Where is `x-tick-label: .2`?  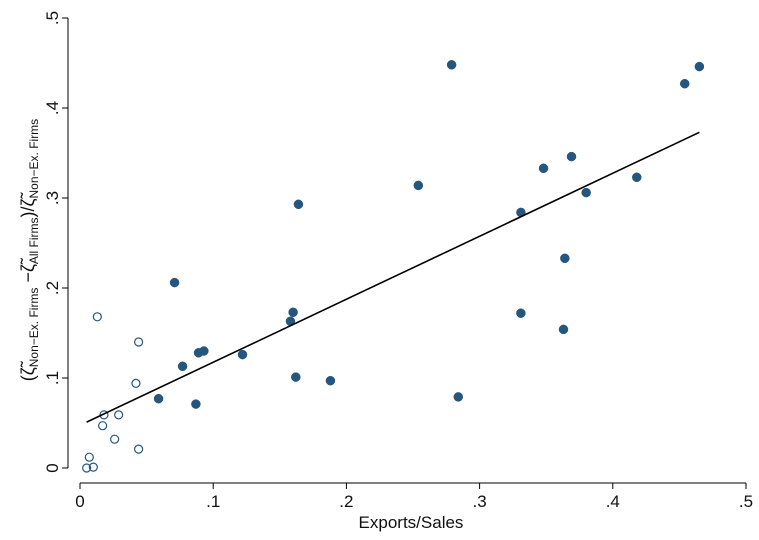
x-tick-label: .2 is located at coordinates (346, 501).